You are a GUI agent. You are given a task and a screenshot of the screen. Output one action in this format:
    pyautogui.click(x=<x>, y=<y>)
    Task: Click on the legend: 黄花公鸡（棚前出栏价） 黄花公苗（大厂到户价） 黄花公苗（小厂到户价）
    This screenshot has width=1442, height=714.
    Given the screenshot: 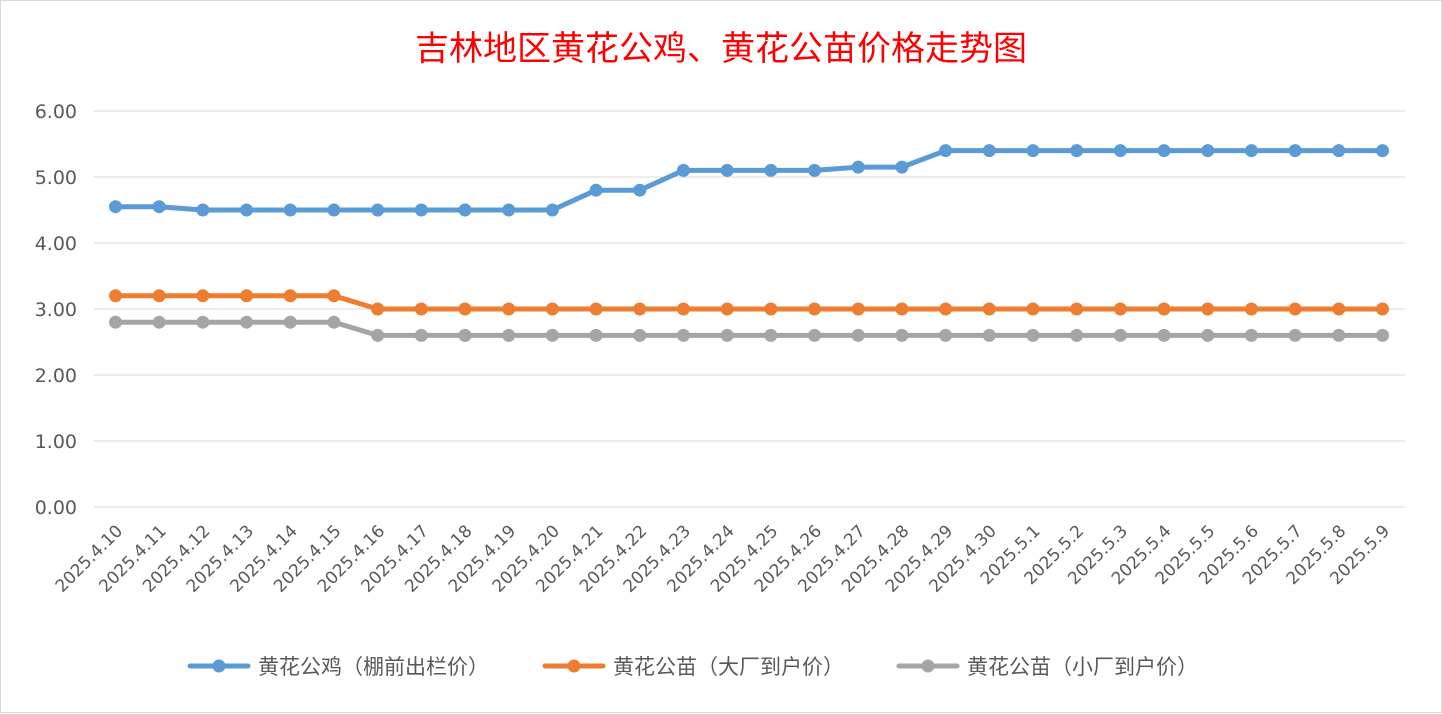 What is the action you would take?
    pyautogui.click(x=692, y=667)
    